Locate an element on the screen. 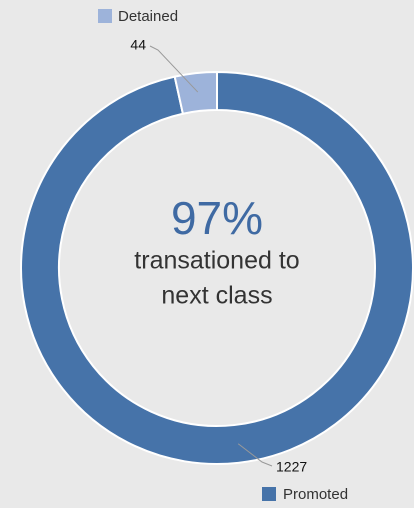 This screenshot has height=508, width=414. data-label: 44 is located at coordinates (138, 45).